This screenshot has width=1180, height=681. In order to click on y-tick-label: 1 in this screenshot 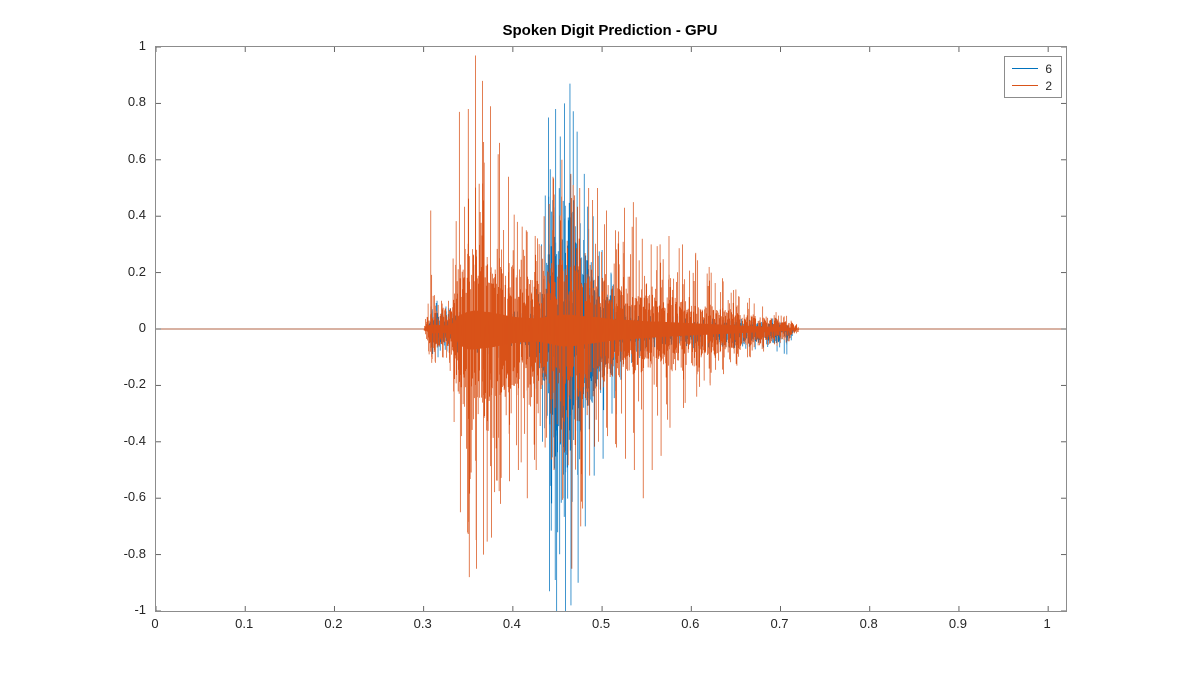, I will do `click(142, 45)`.